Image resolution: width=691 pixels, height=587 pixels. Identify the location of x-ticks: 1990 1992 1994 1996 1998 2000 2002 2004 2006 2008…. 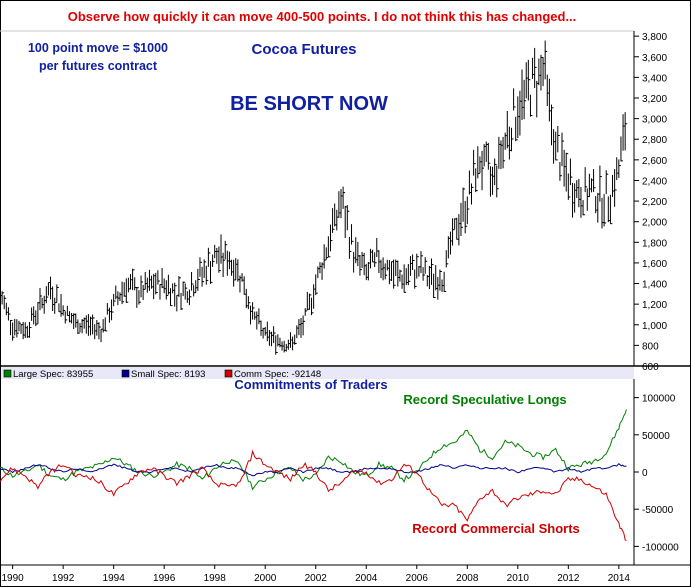
(316, 574).